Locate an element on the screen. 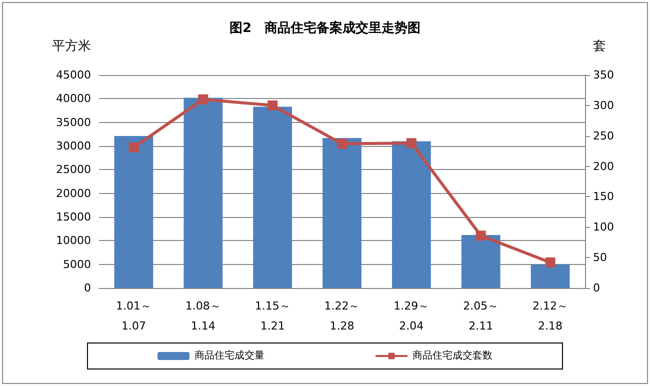 This screenshot has height=386, width=650. y2-tick-label: 200 is located at coordinates (603, 166).